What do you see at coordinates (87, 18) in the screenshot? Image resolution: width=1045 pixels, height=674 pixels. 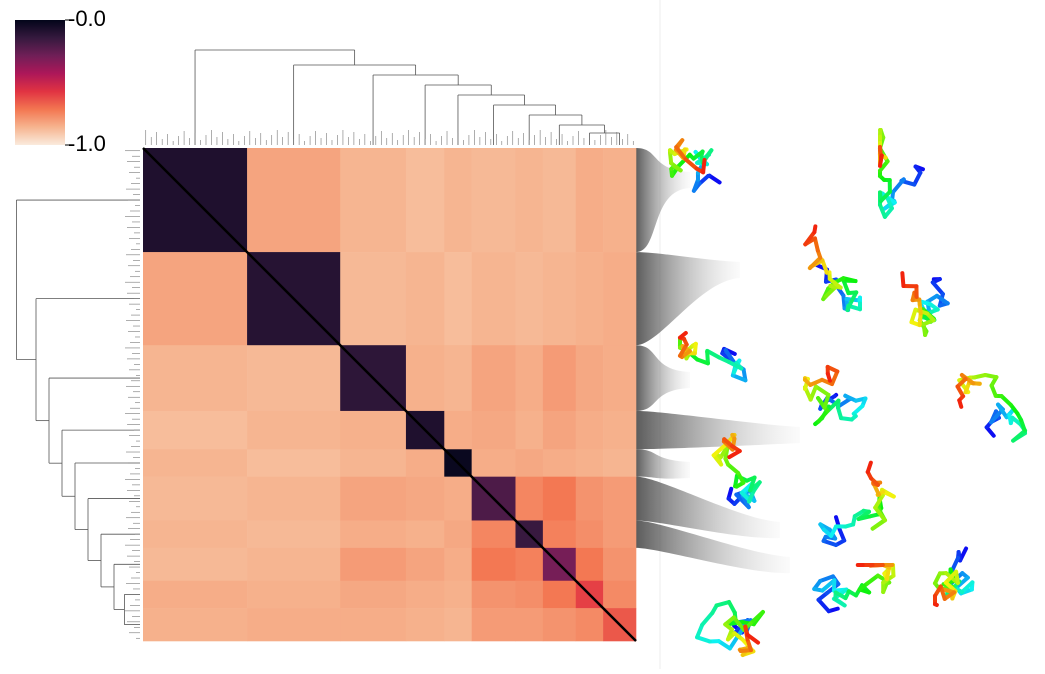 I see `colorbar-label: -0.0` at bounding box center [87, 18].